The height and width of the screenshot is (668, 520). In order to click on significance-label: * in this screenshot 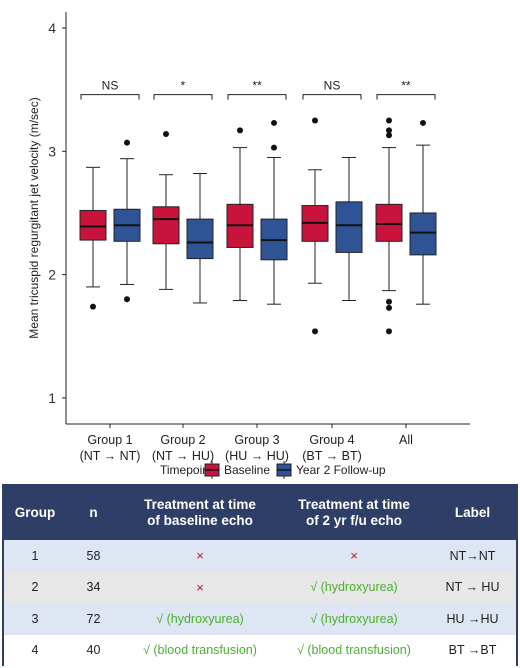, I will do `click(183, 86)`.